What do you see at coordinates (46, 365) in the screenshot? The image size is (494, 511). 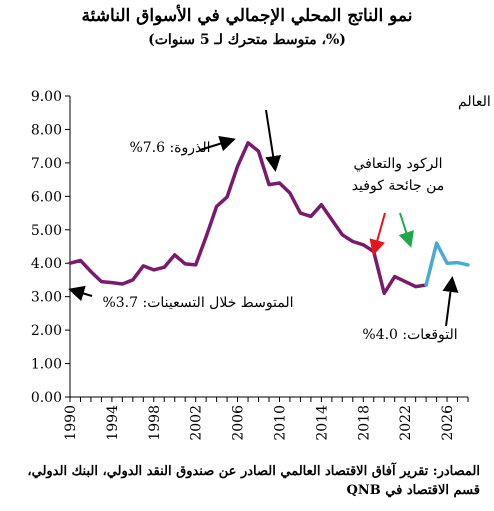 I see `y-tick-label: 1.00` at bounding box center [46, 365].